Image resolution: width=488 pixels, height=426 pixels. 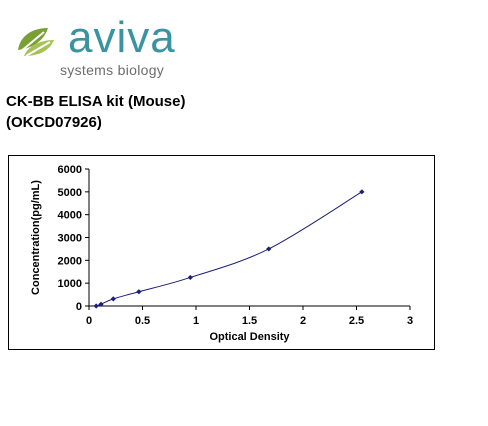 I want to click on brand-tagline: systems biology, so click(x=112, y=70).